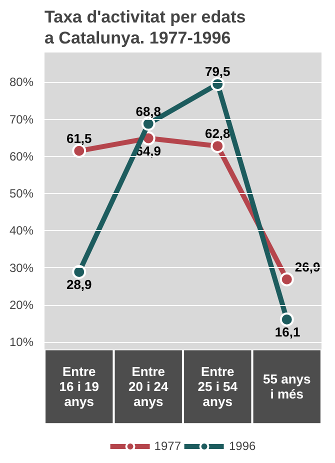 Image resolution: width=335 pixels, height=463 pixels. Describe the element at coordinates (145, 28) in the screenshot. I see `chart-title: Taxa d'activitat per edats a Catalunya. 1977-1996` at that location.